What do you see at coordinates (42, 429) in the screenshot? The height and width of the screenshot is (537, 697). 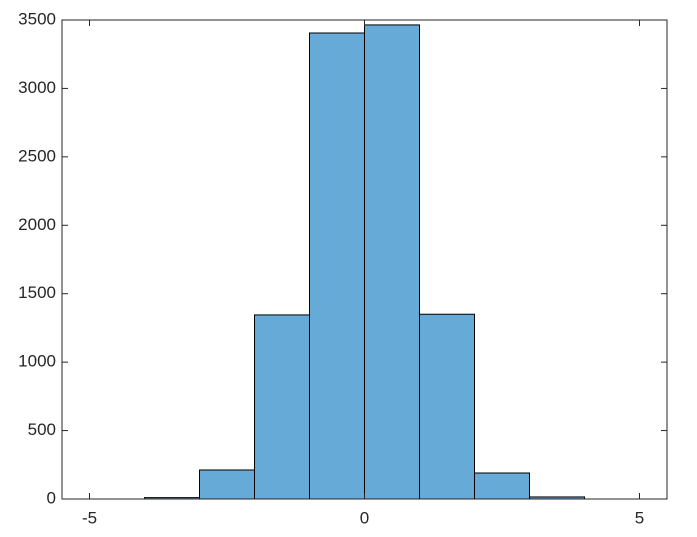 I see `y-tick-label: 500` at bounding box center [42, 429].